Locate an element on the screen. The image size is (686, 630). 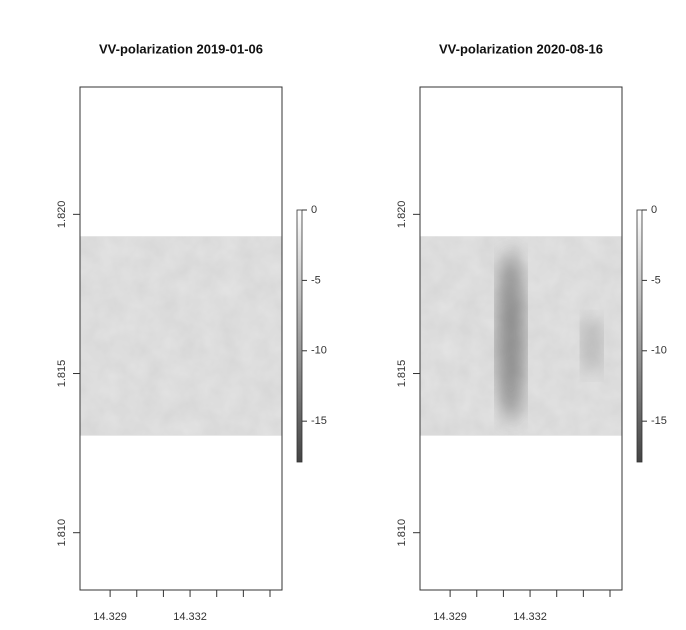
raster-texture is located at coordinates (181, 336).